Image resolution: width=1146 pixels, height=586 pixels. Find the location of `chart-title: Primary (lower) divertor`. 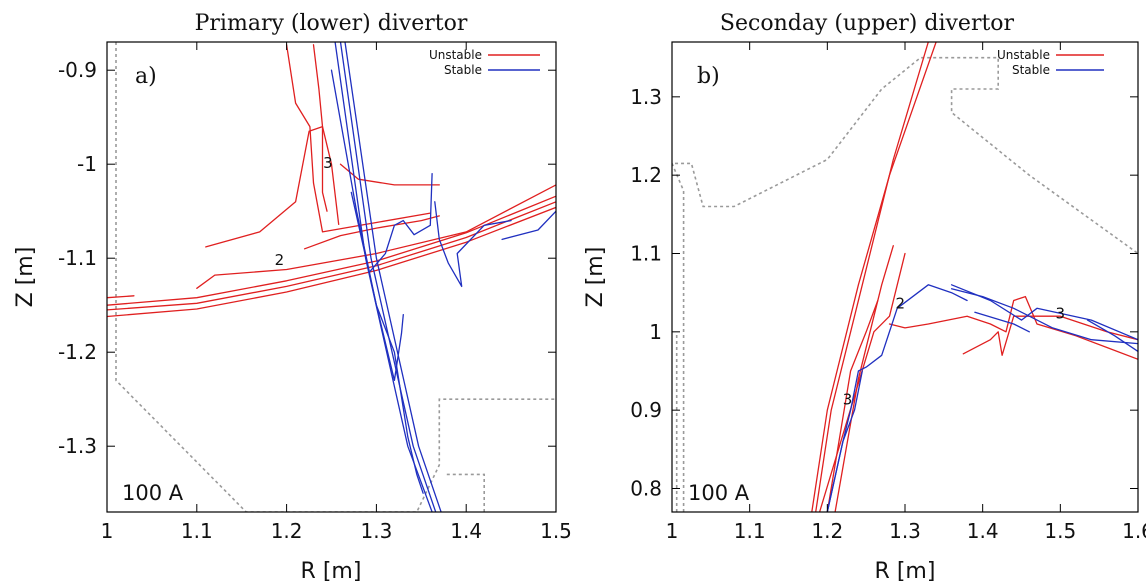

chart-title: Primary (lower) divertor is located at coordinates (331, 23).